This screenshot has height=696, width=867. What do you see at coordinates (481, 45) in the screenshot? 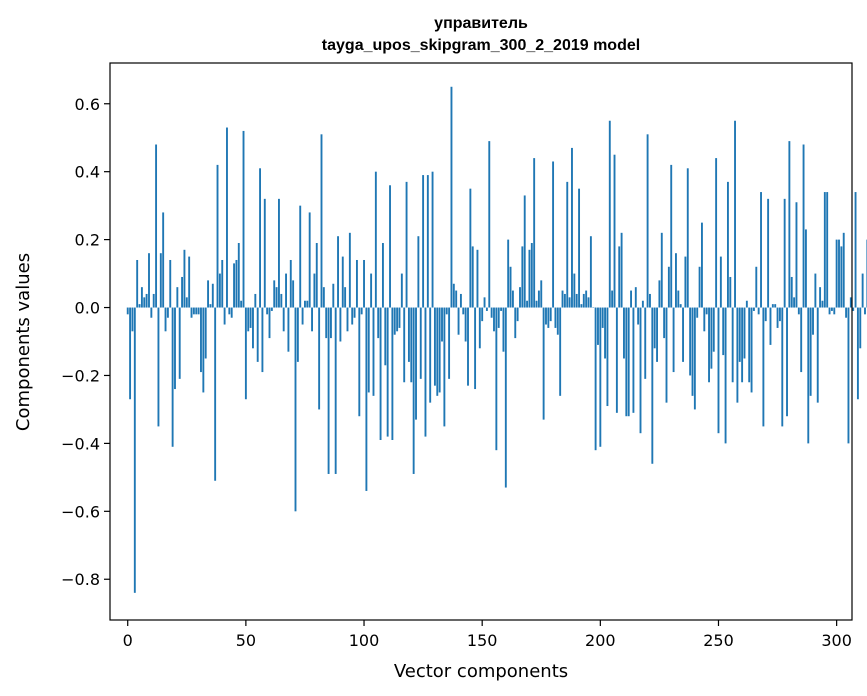
I see `chart-subtitle: tayga_upos_skipgram_300_2_2019 model` at bounding box center [481, 45].